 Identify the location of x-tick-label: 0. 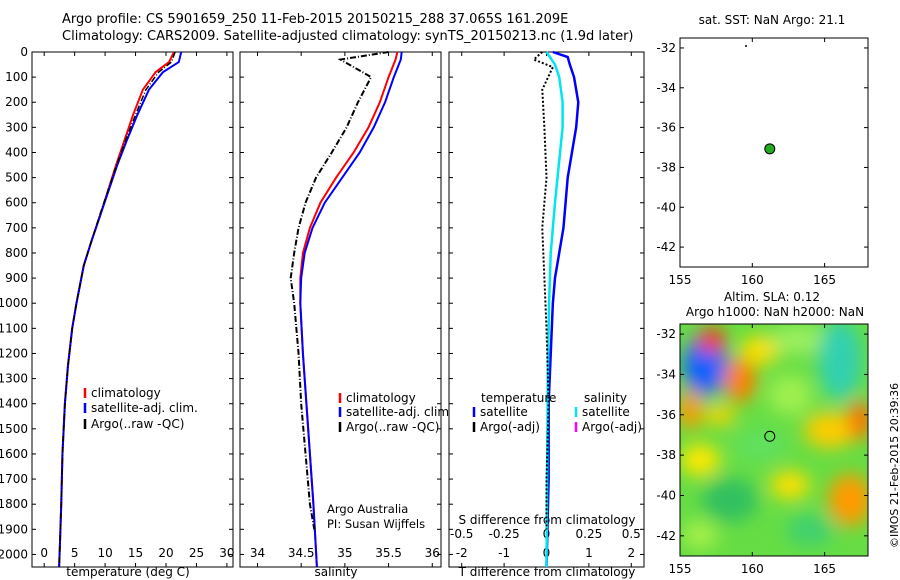
(44, 553).